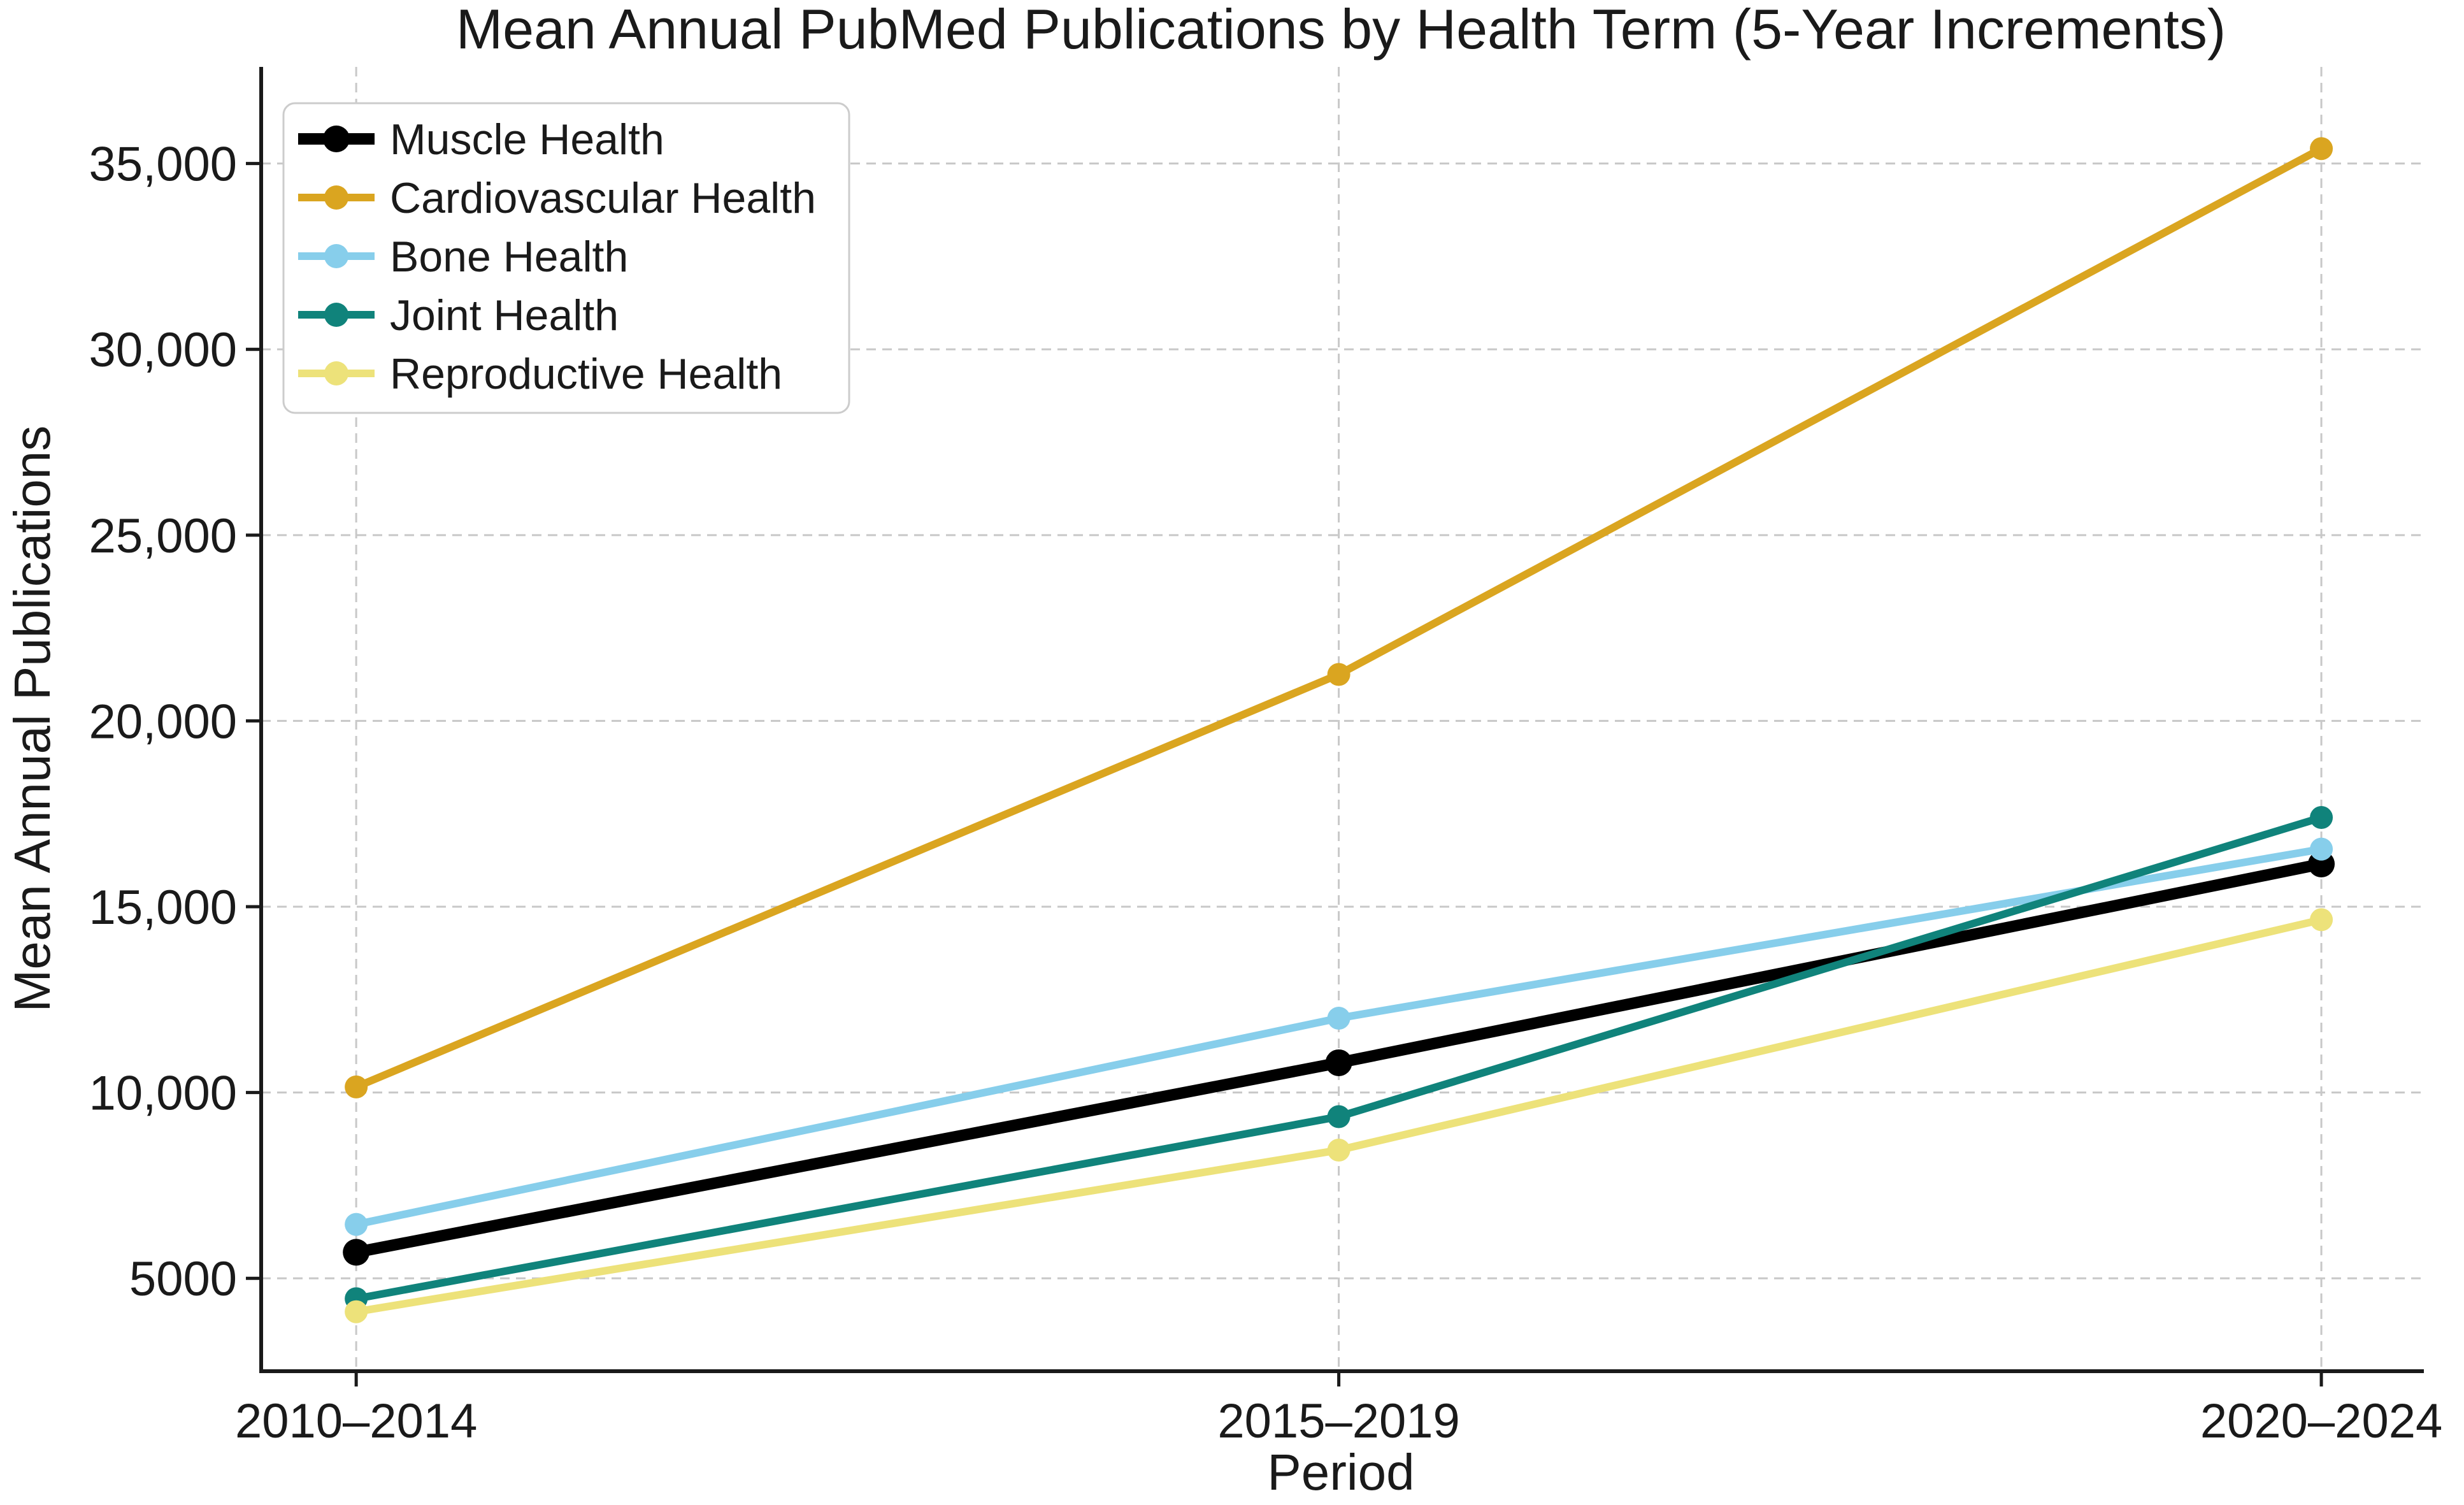  What do you see at coordinates (527, 140) in the screenshot?
I see `legend-item-label: Muscle Health` at bounding box center [527, 140].